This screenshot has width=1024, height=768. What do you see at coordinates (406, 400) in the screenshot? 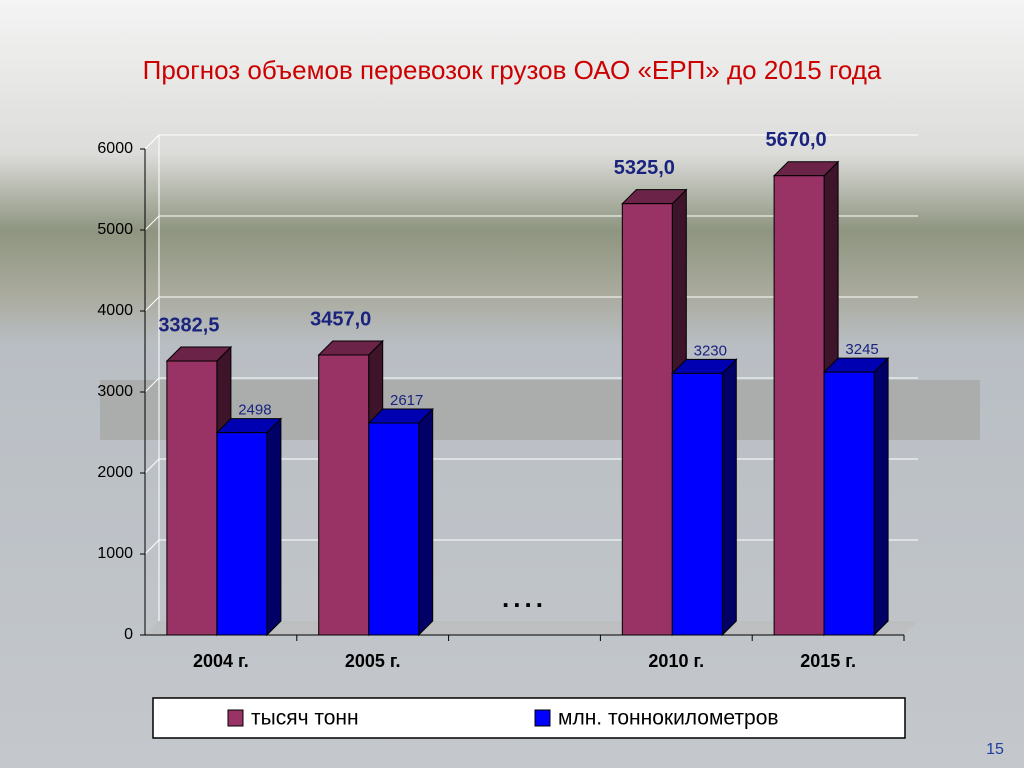
I see `value-label: 2617` at bounding box center [406, 400].